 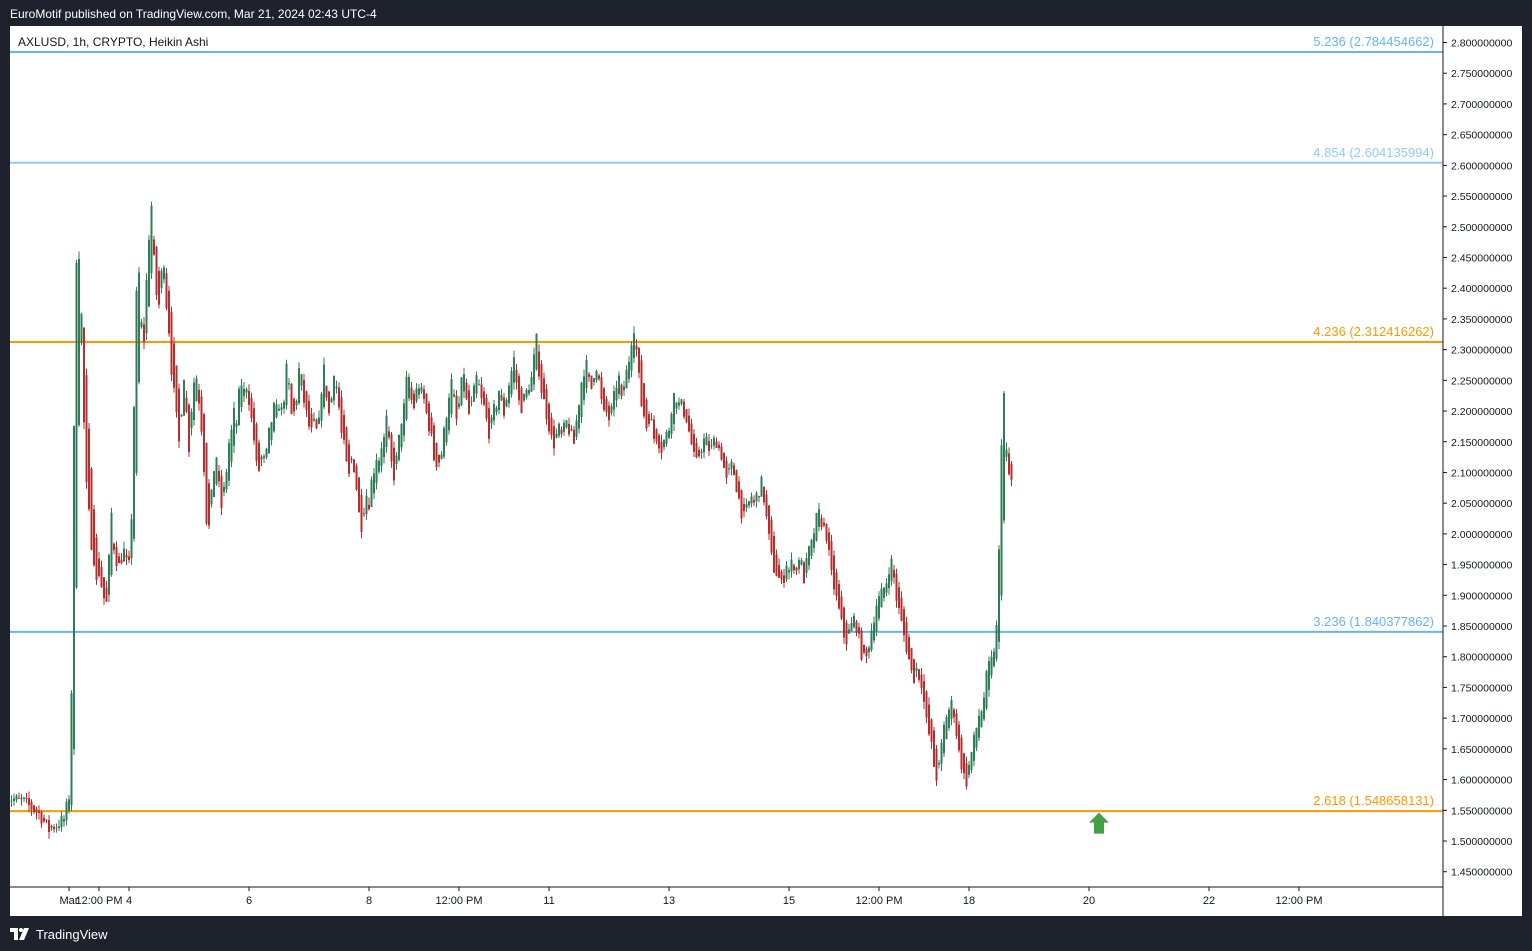 What do you see at coordinates (1373, 621) in the screenshot?
I see `fib-level-label: 3.236 (1.840377862)` at bounding box center [1373, 621].